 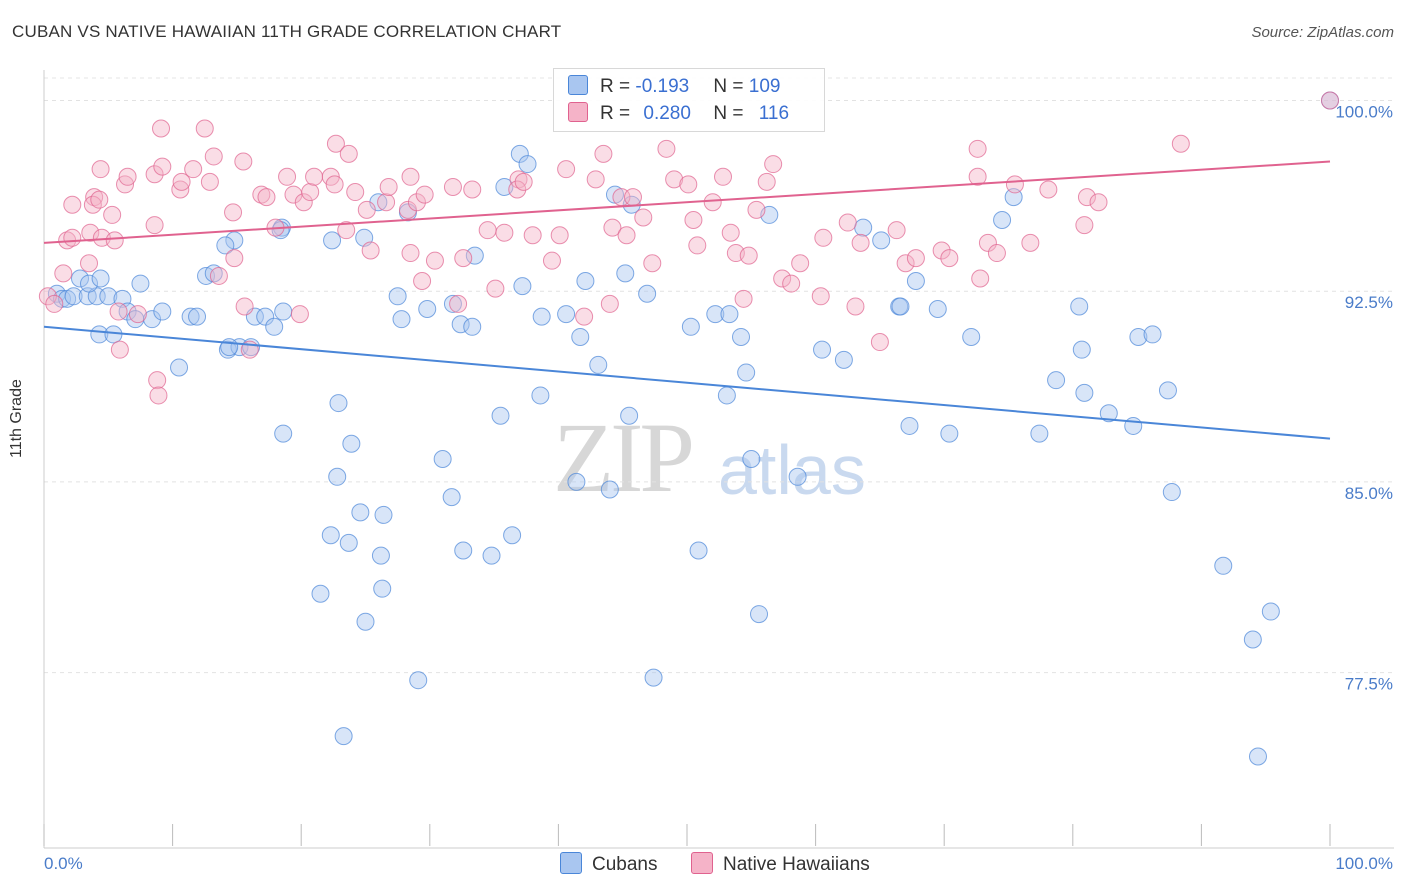 I want to click on y-tick-label: 100.0%, so click(x=1364, y=112).